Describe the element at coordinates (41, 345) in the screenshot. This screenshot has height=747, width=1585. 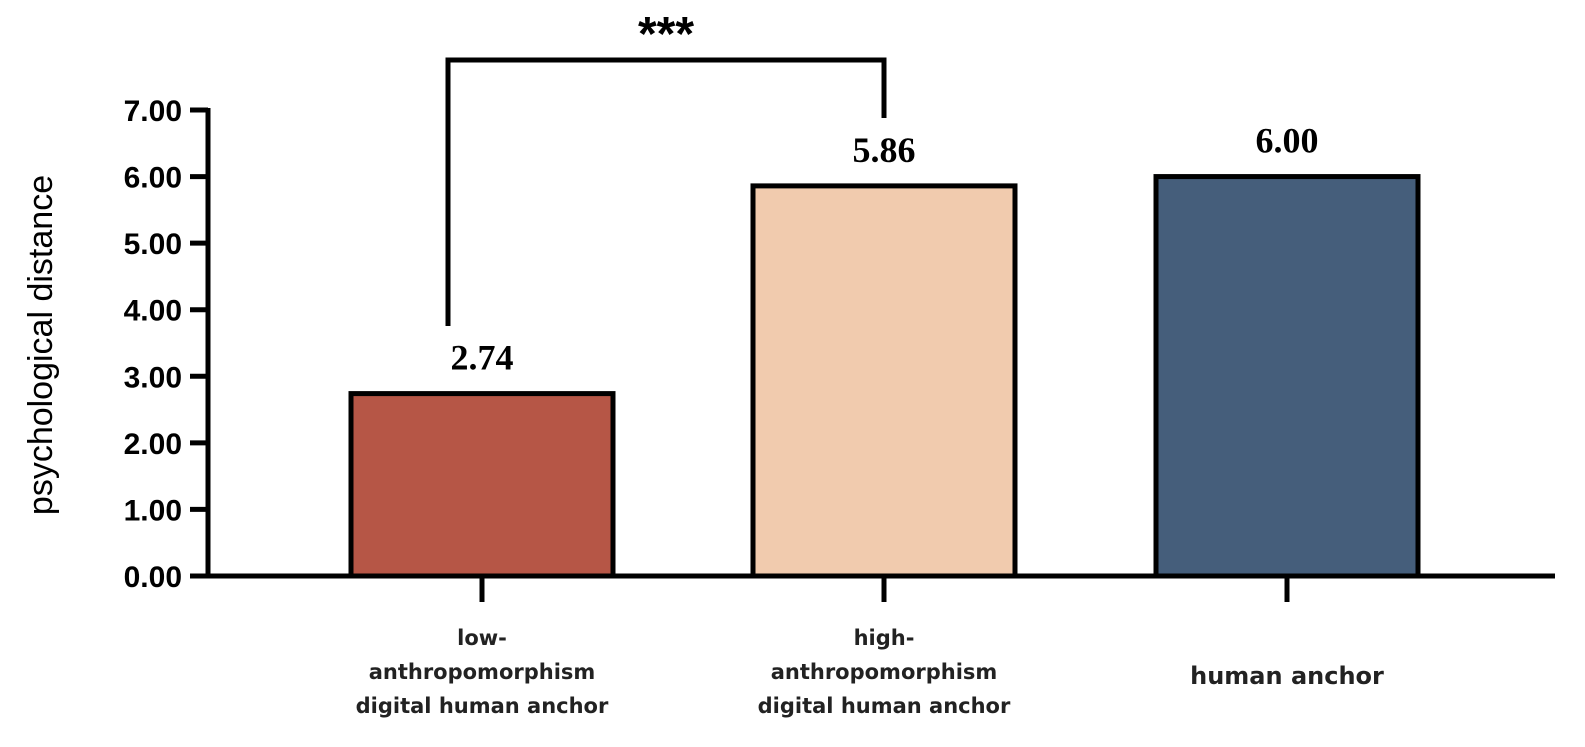
I see `y-axis-title: psychological distance` at that location.